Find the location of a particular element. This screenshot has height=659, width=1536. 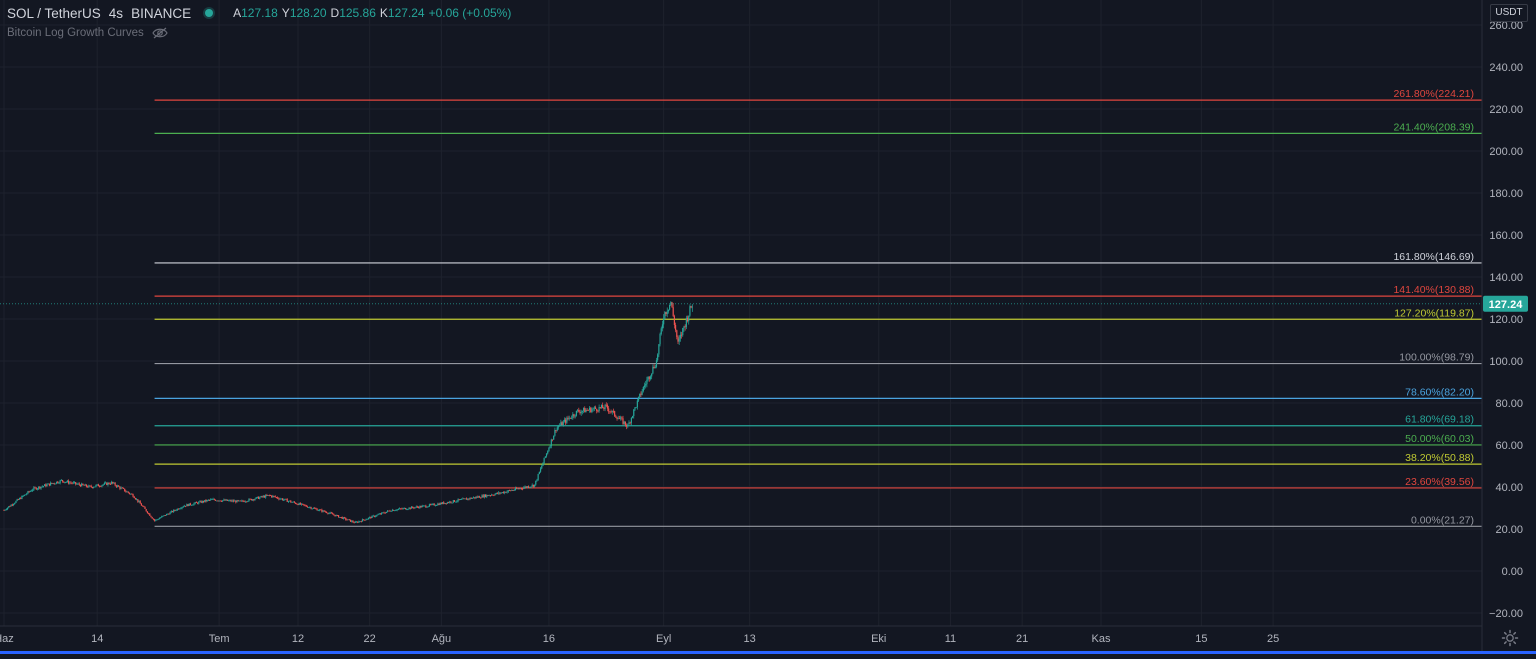

eye-hidden-icon is located at coordinates (160, 33).